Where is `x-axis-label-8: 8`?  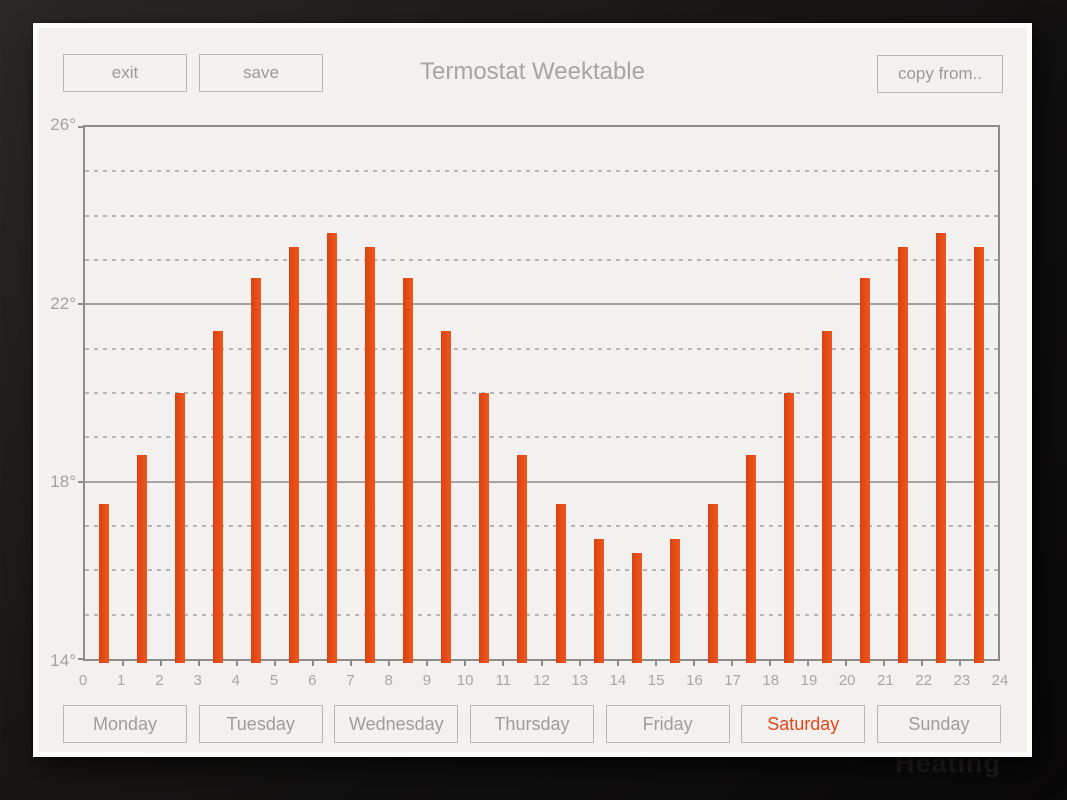 x-axis-label-8: 8 is located at coordinates (388, 680).